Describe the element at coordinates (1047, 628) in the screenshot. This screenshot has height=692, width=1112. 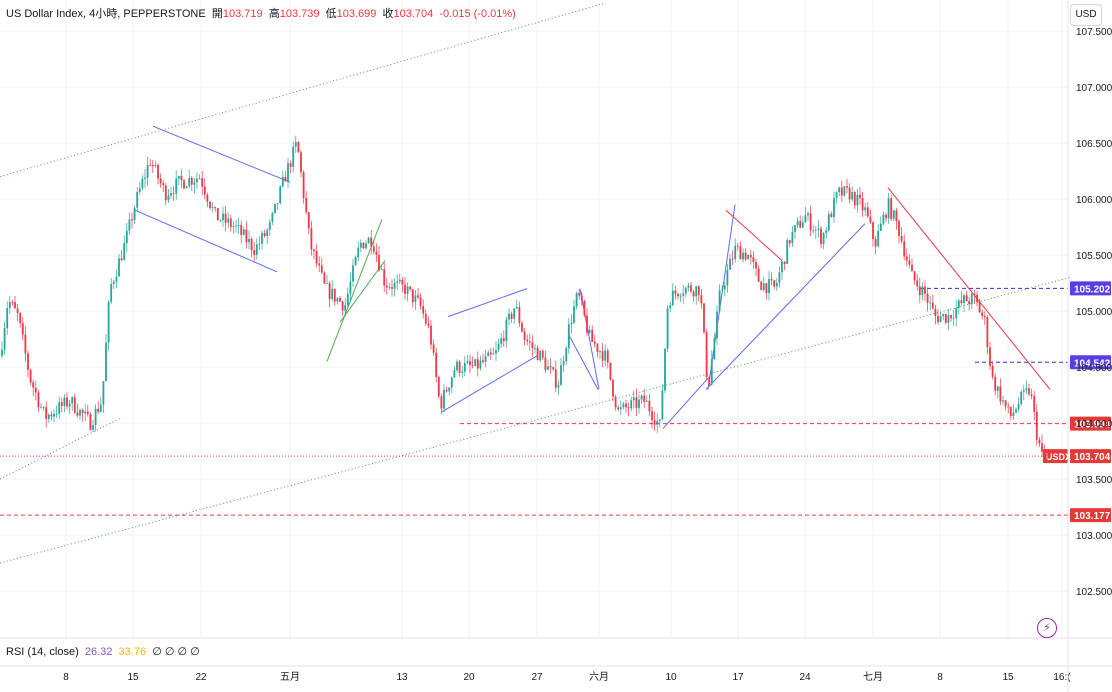
I see `lightning-icon: ⚡` at that location.